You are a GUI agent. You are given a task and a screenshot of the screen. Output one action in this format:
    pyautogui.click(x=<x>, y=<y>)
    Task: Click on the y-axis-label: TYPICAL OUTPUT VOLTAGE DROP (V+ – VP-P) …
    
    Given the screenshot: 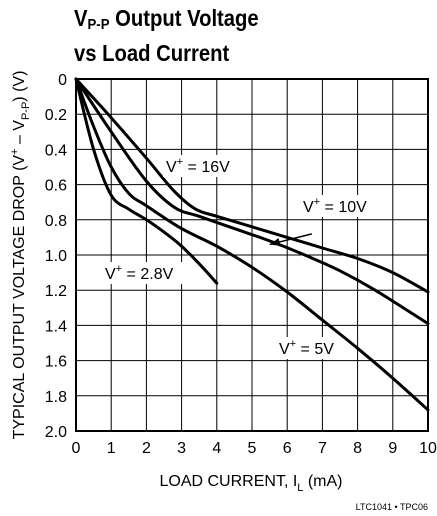 What is the action you would take?
    pyautogui.click(x=20, y=255)
    